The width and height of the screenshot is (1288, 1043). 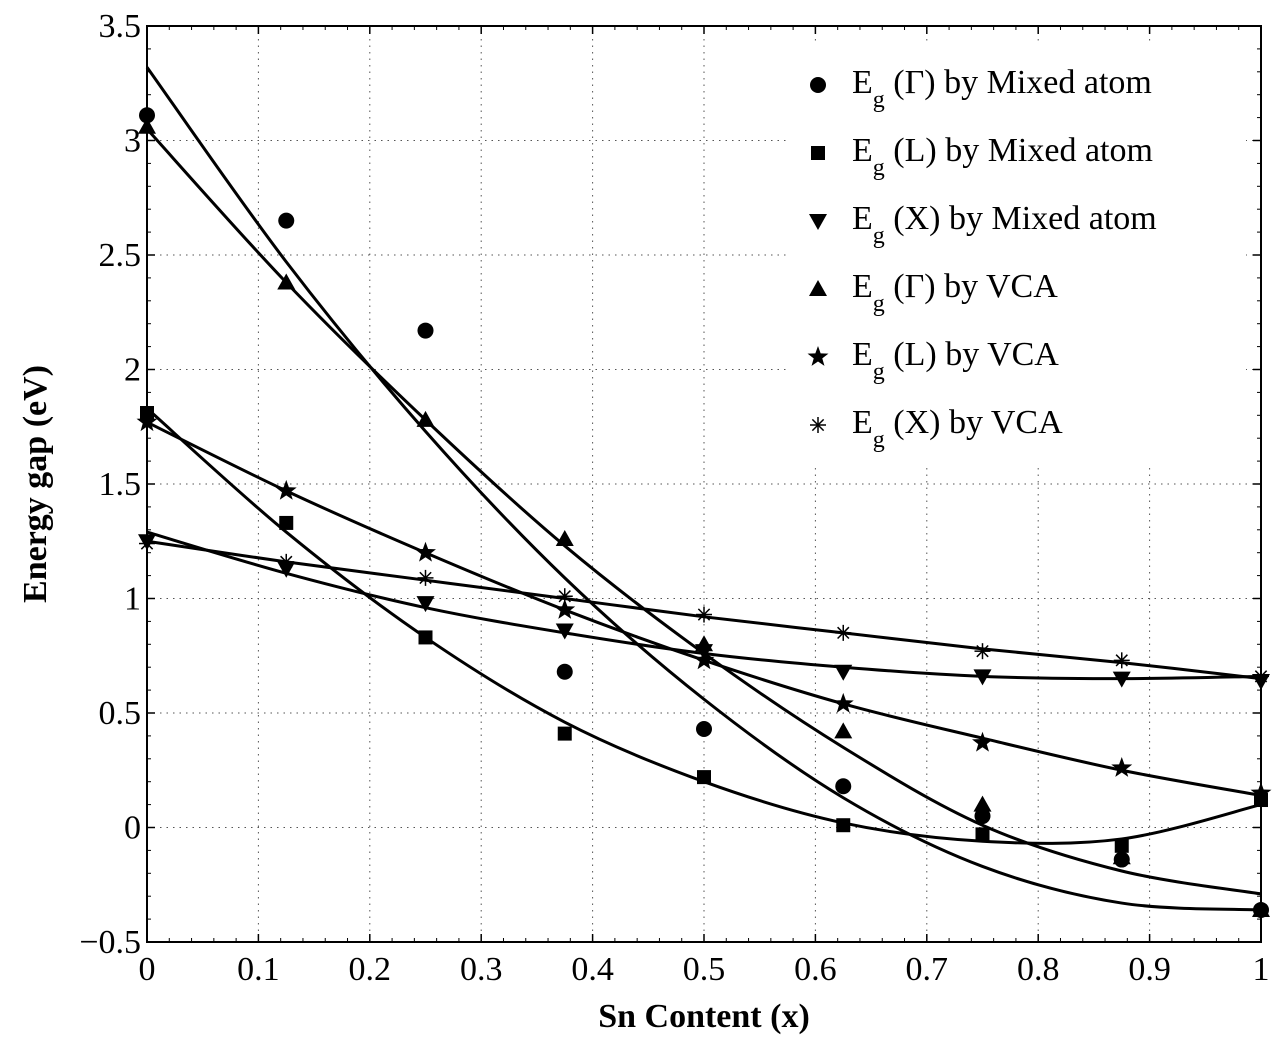 What do you see at coordinates (927, 969) in the screenshot?
I see `x-tick-label: 0.7` at bounding box center [927, 969].